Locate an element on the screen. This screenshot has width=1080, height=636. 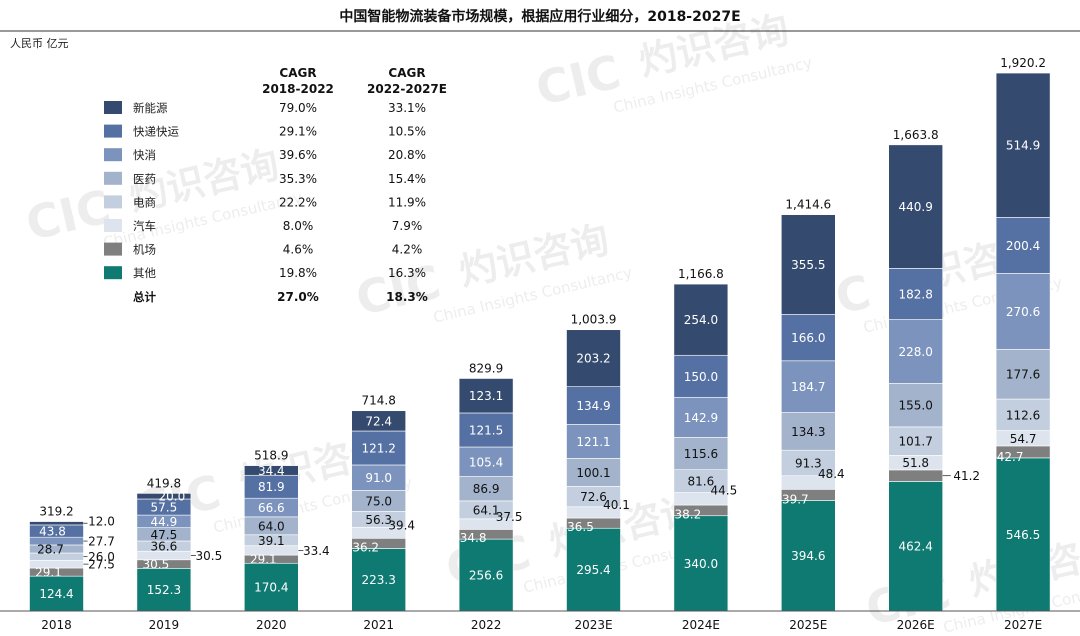
legend-cagr-2022-2027e: 16.3% is located at coordinates (407, 273).